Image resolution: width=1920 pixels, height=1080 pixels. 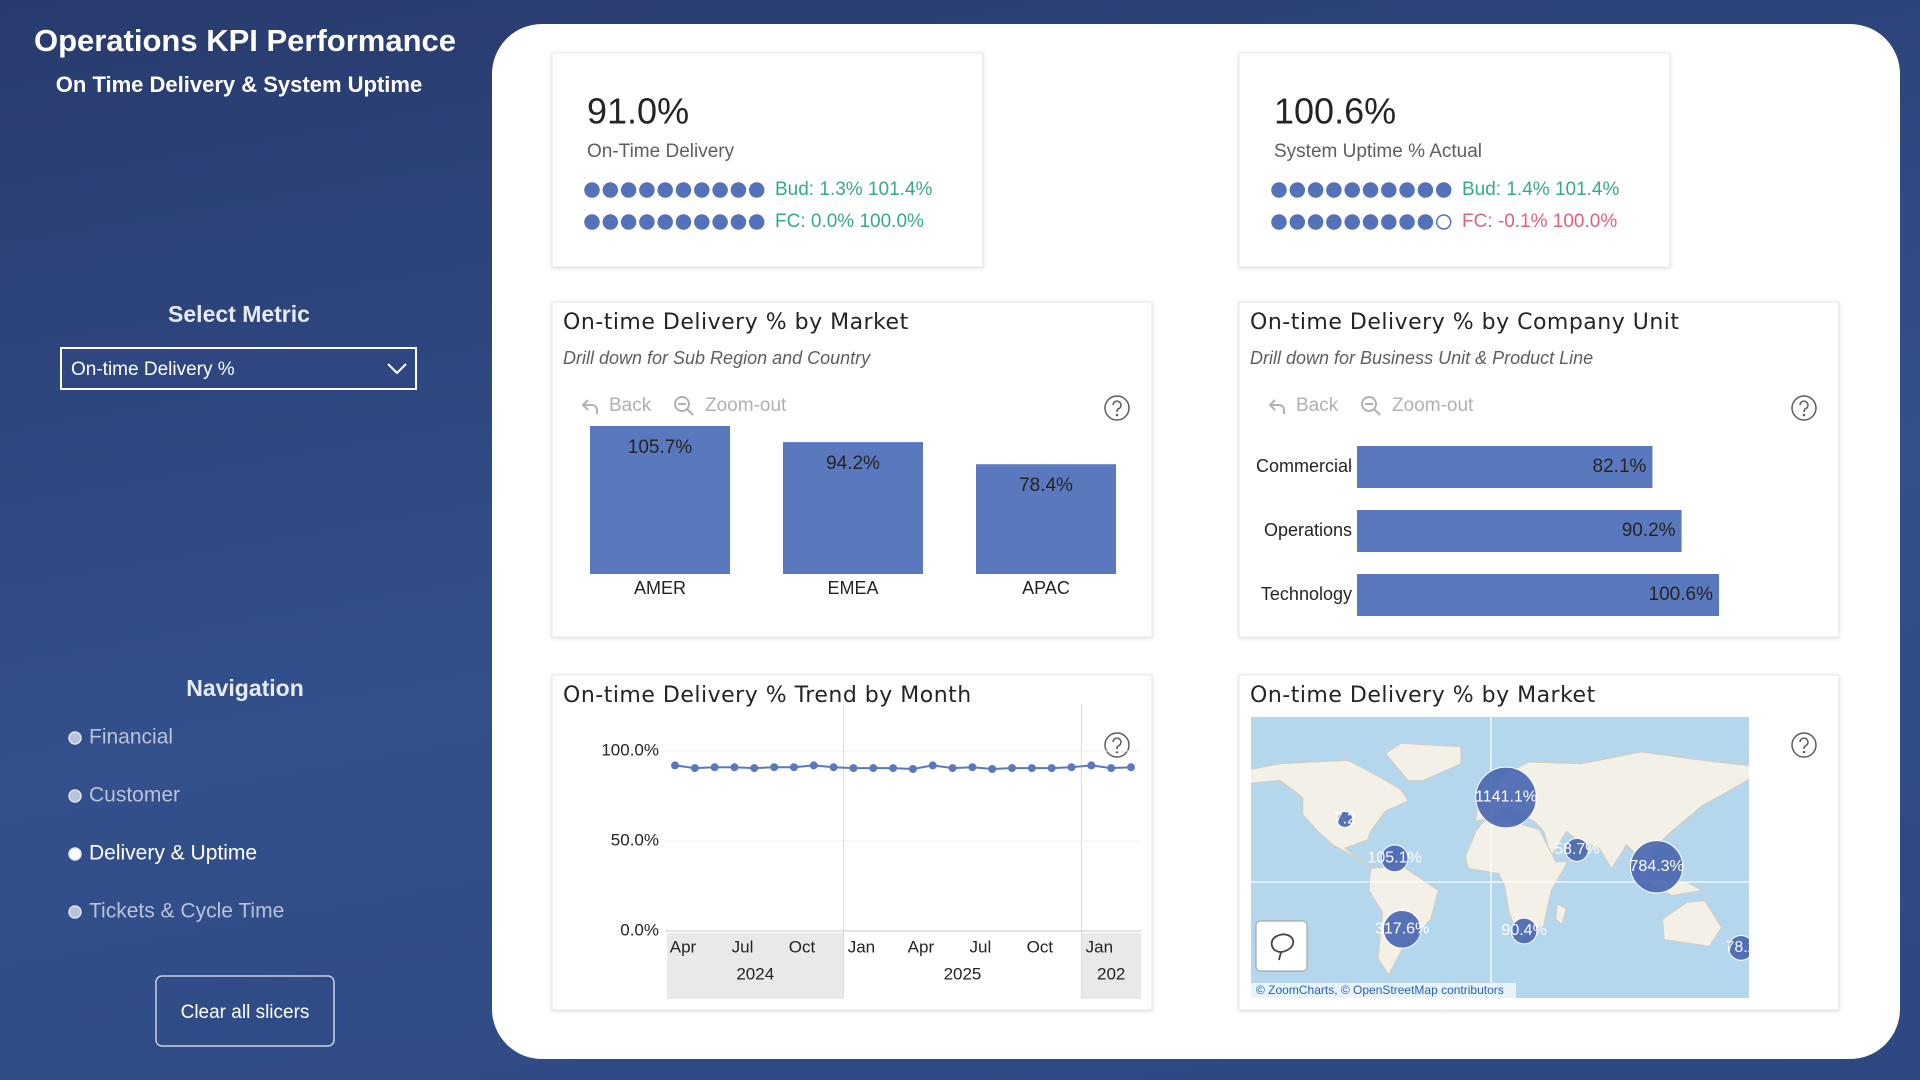 I want to click on bubble-label: 105.1%, so click(x=1394, y=858).